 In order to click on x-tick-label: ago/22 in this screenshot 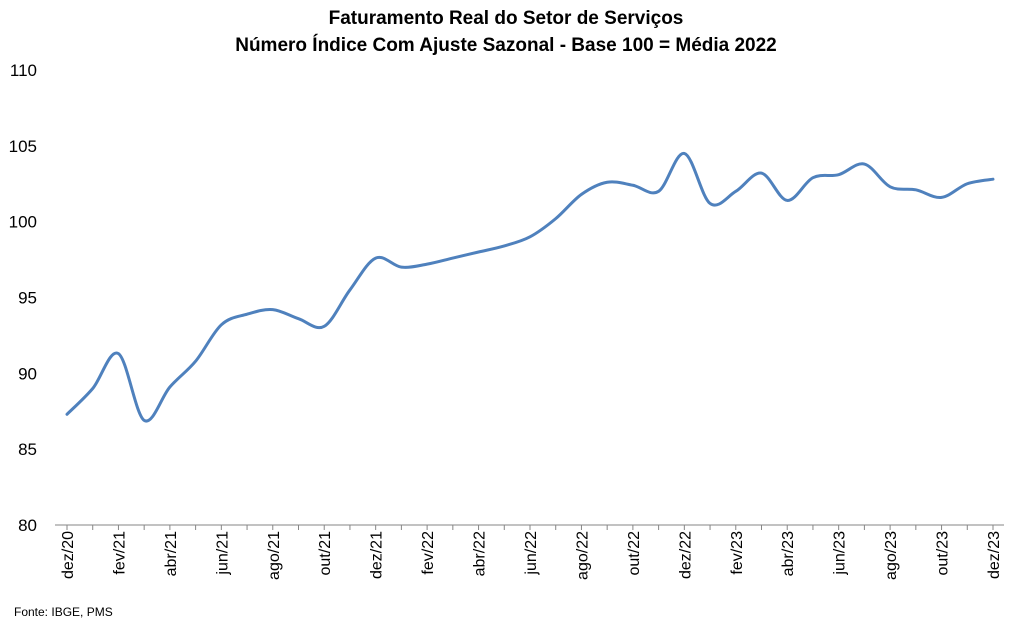, I will do `click(582, 555)`.